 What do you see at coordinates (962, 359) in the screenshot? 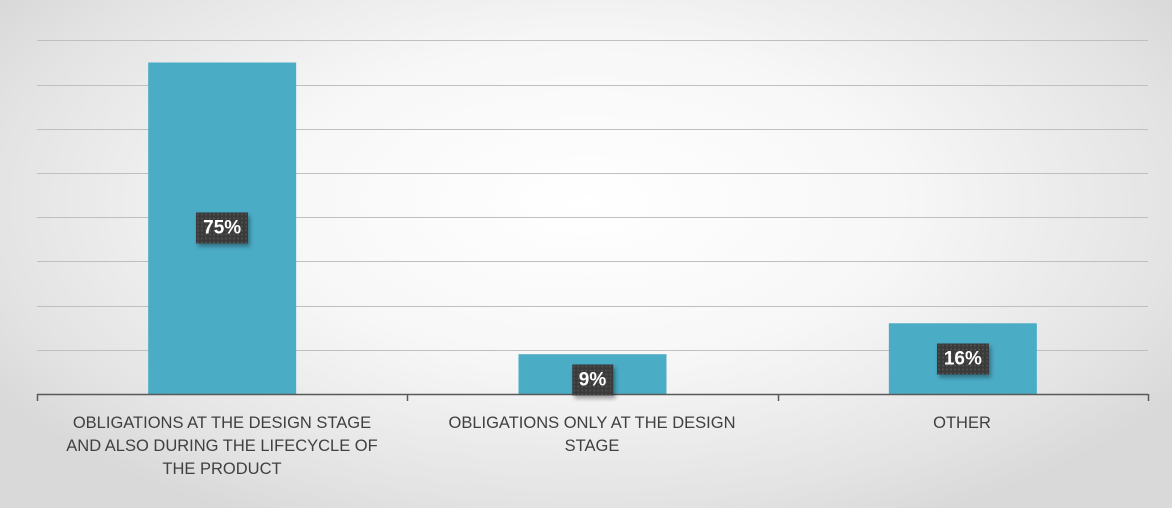
I see `data-label-2: 16%` at bounding box center [962, 359].